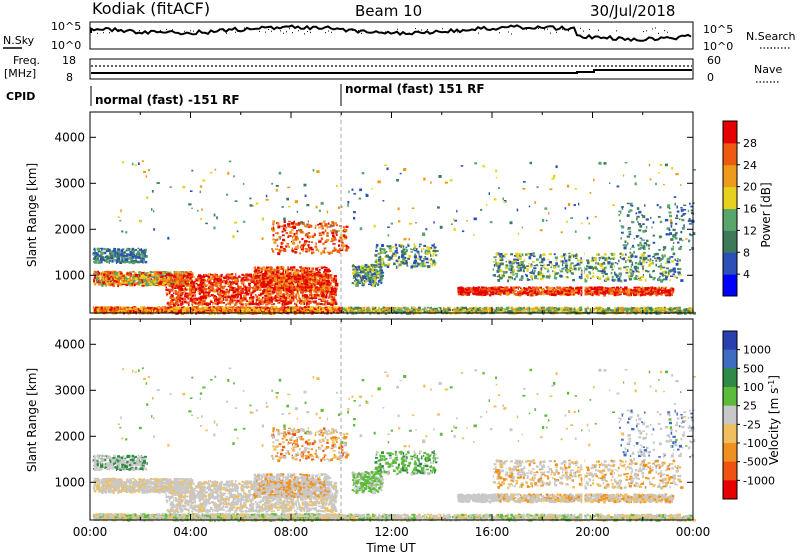 This screenshot has width=800, height=554. Describe the element at coordinates (19, 40) in the screenshot. I see `noise-sky-label: N.Sky` at that location.